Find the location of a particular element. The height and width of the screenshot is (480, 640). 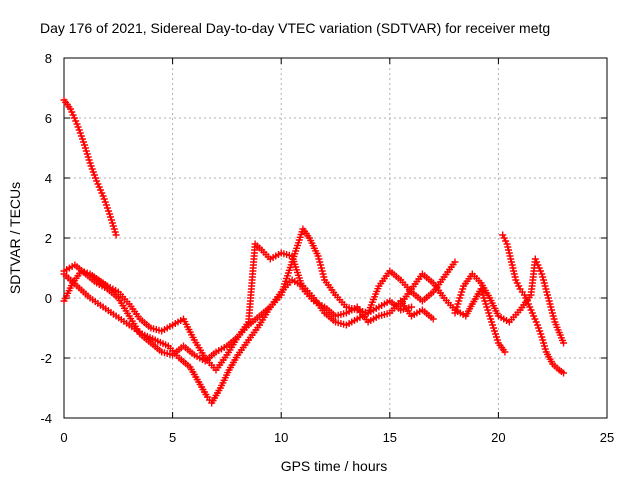

x-tick-label: 15 is located at coordinates (390, 437).